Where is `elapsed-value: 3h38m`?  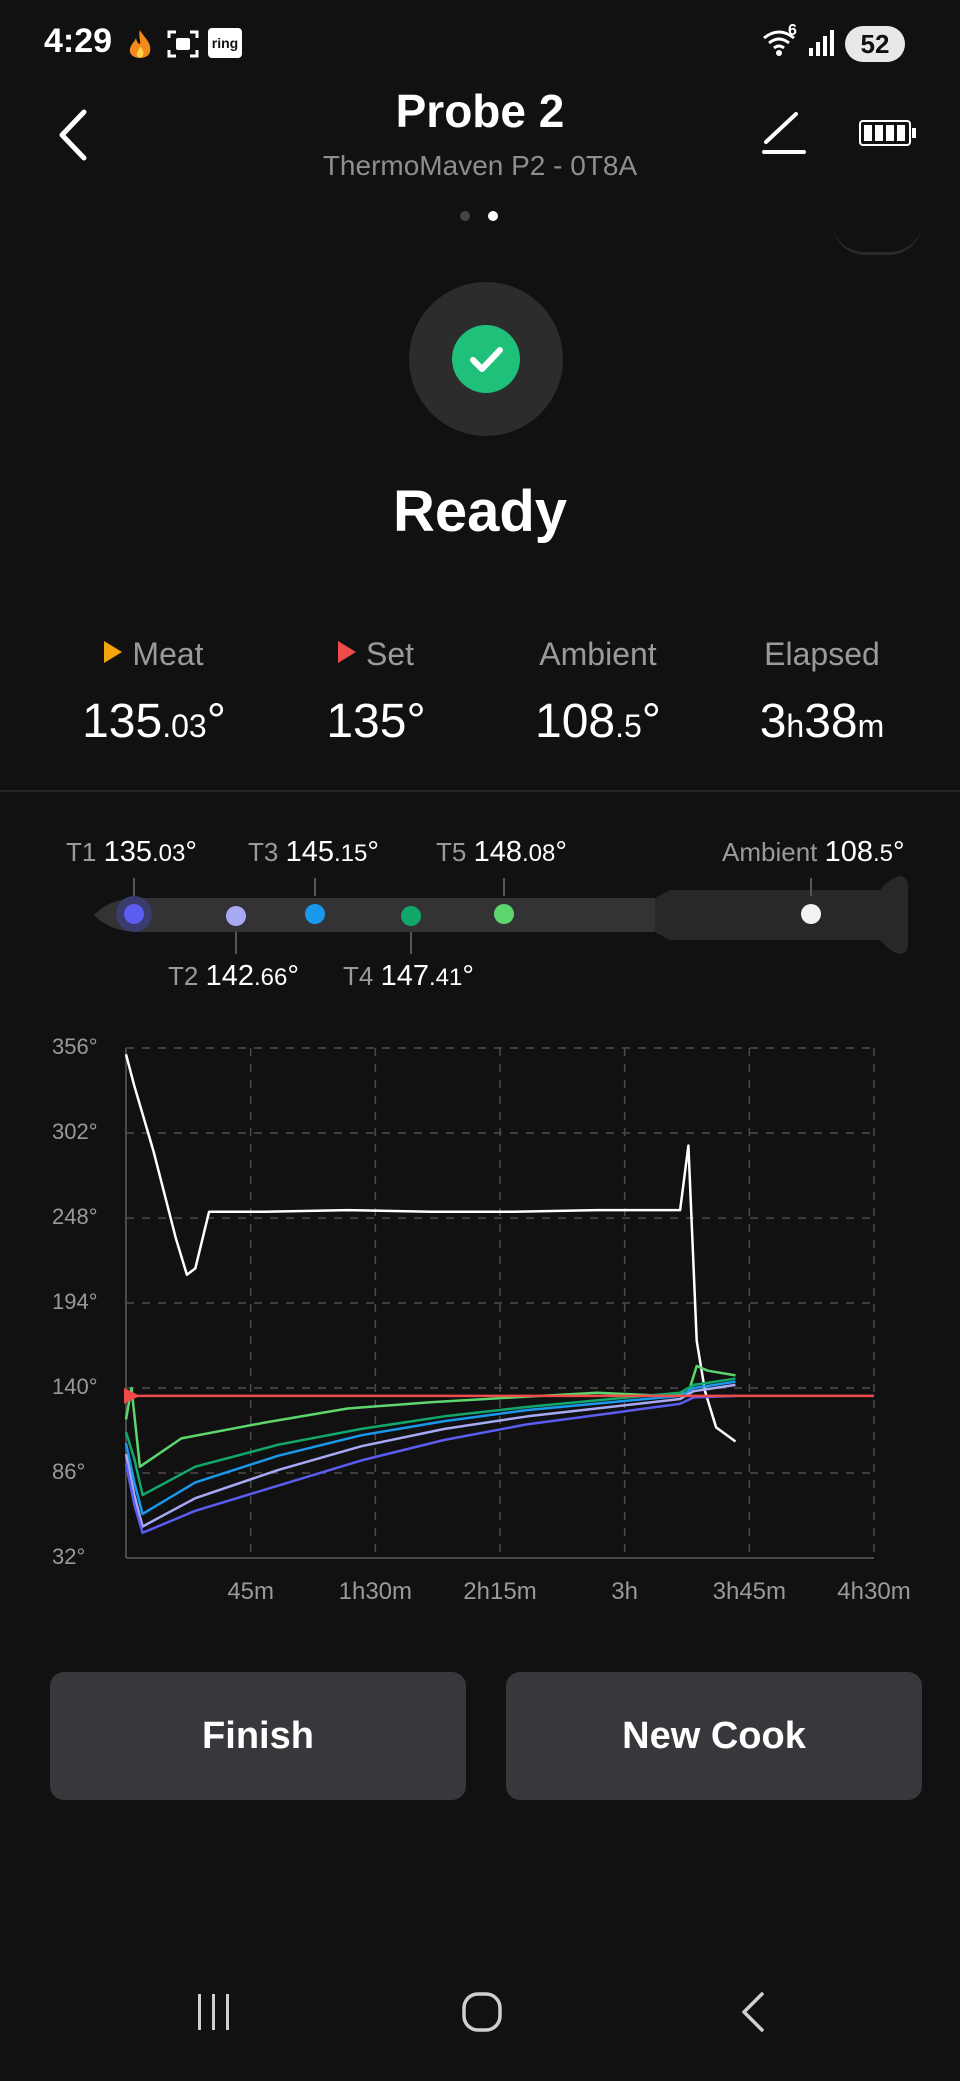
elapsed-value: 3h38m is located at coordinates (822, 721).